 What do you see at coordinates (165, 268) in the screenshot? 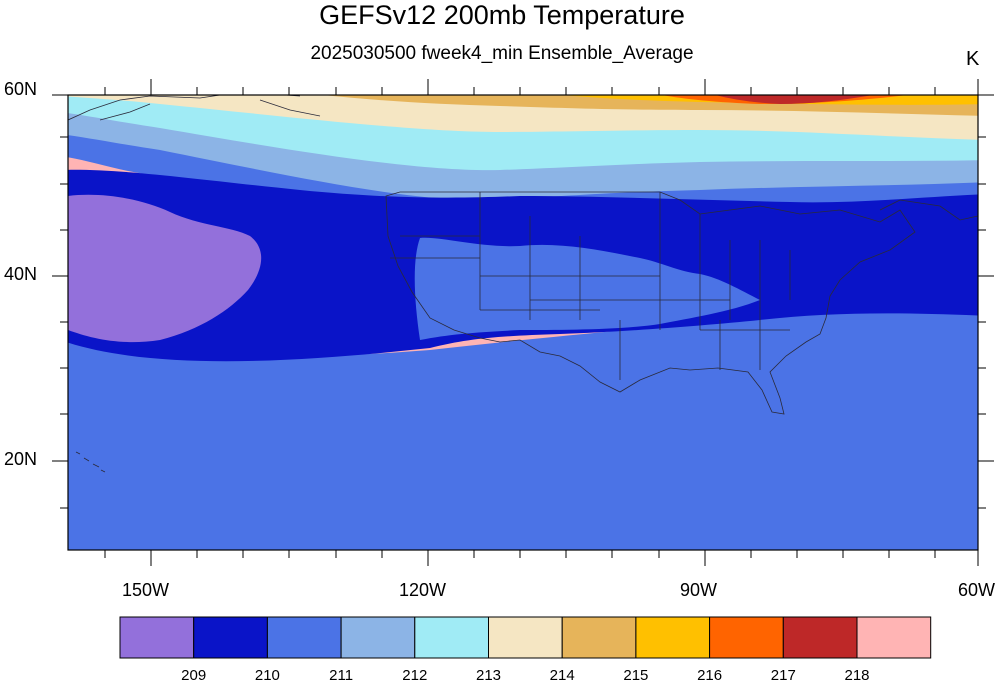
I see `band-209-core` at bounding box center [165, 268].